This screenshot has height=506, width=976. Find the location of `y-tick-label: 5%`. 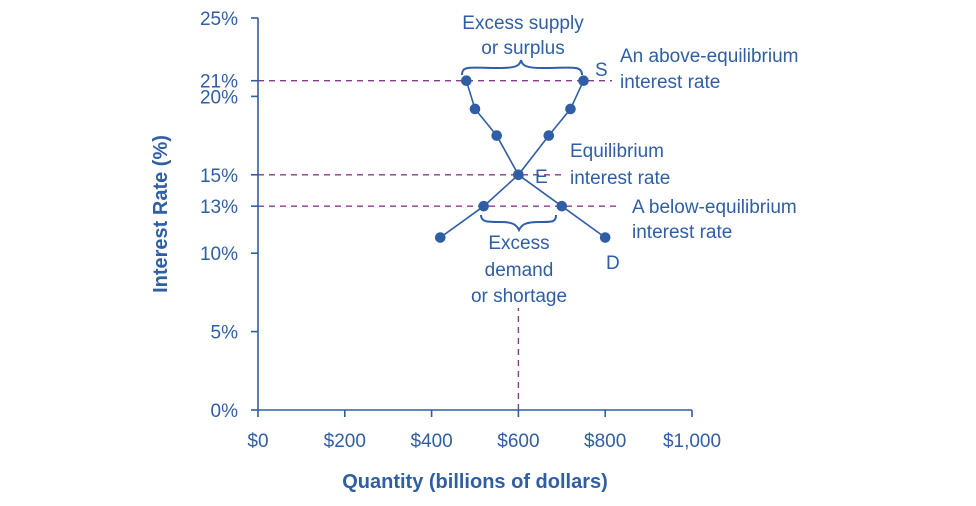

y-tick-label: 5% is located at coordinates (225, 333).